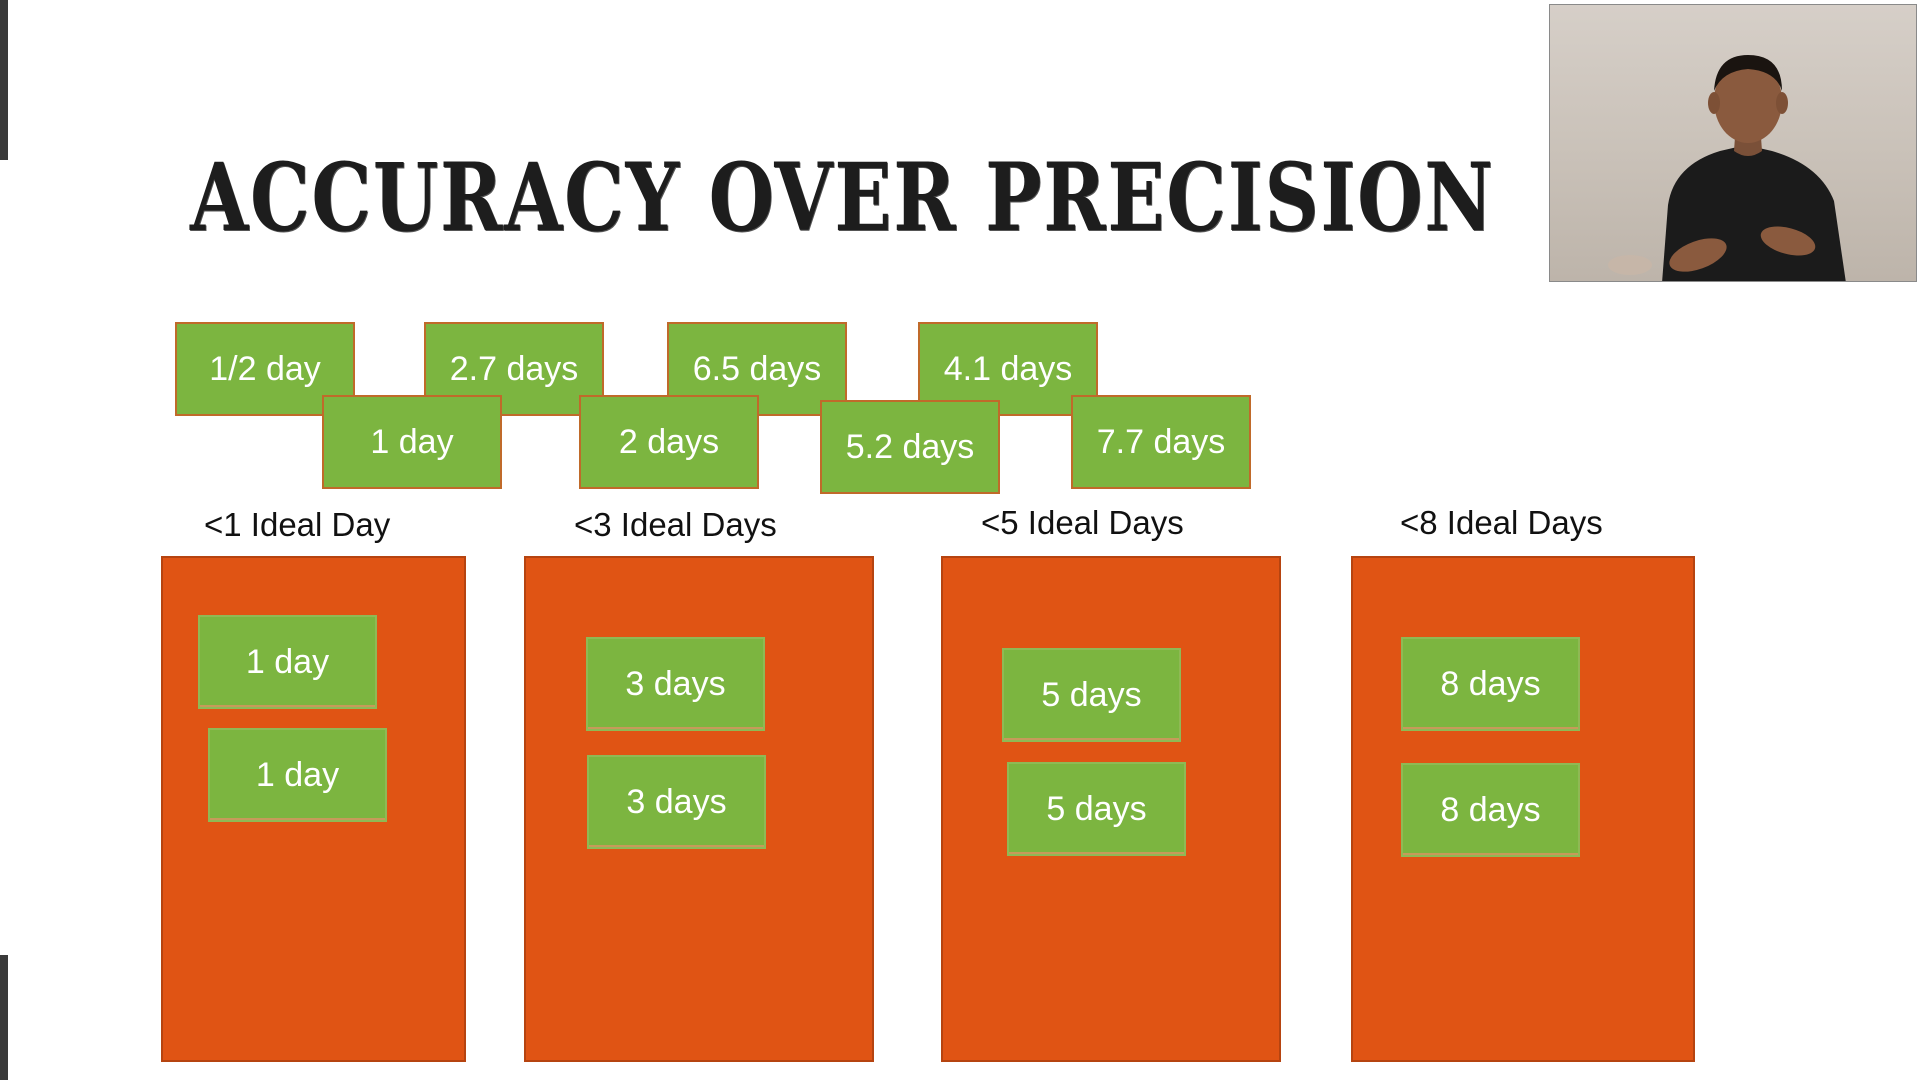  What do you see at coordinates (4, 1017) in the screenshot?
I see `window-edge-bottom` at bounding box center [4, 1017].